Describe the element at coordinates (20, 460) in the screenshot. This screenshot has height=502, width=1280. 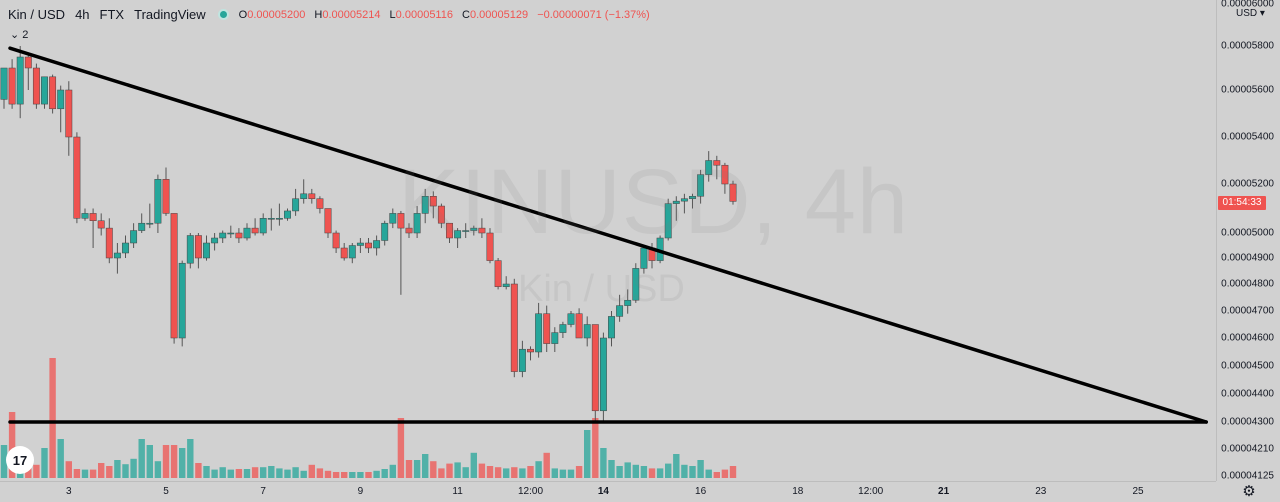
I see `tradingview-logo-icon: 17` at that location.